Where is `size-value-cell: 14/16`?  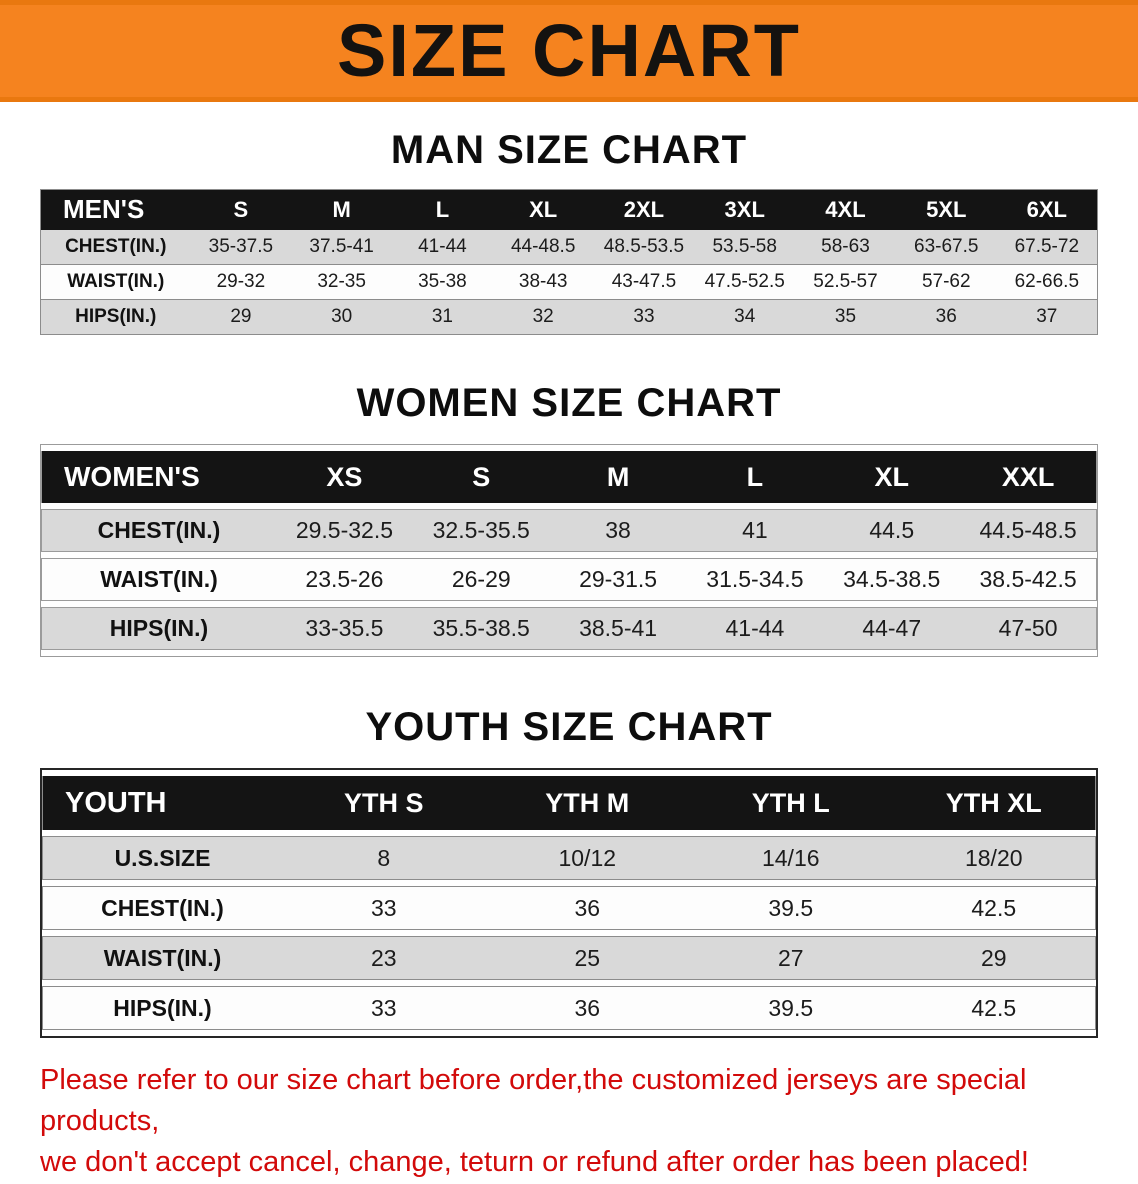
size-value-cell: 14/16 is located at coordinates (791, 858).